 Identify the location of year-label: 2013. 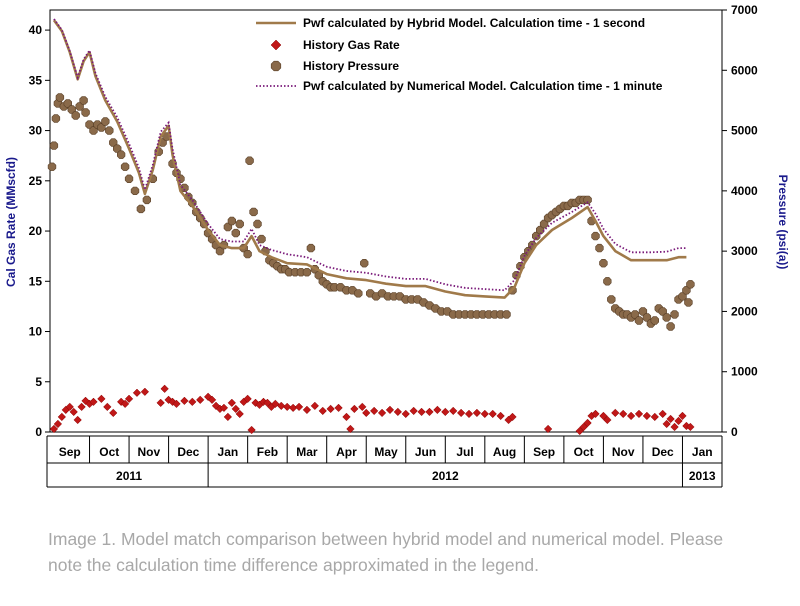
(702, 476).